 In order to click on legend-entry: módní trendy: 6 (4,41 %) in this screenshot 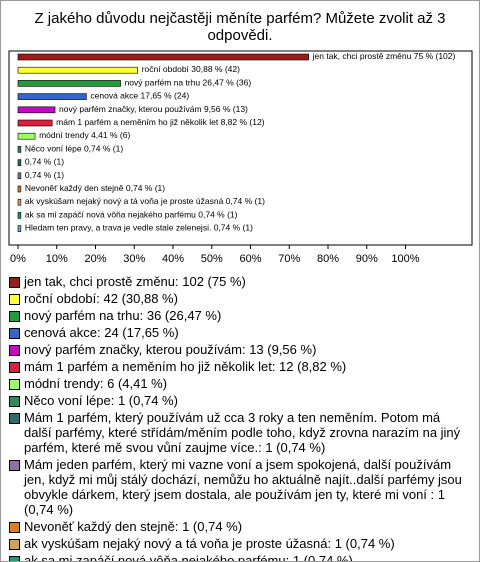, I will do `click(240, 383)`.